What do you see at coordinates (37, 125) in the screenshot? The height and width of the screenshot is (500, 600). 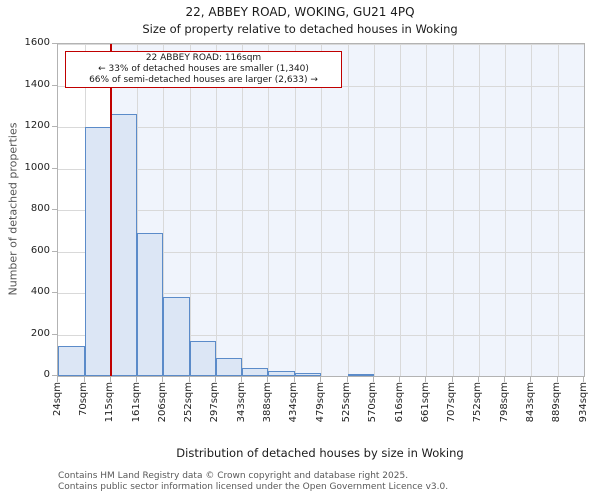 I see `y-tick-label: 1200` at bounding box center [37, 125].